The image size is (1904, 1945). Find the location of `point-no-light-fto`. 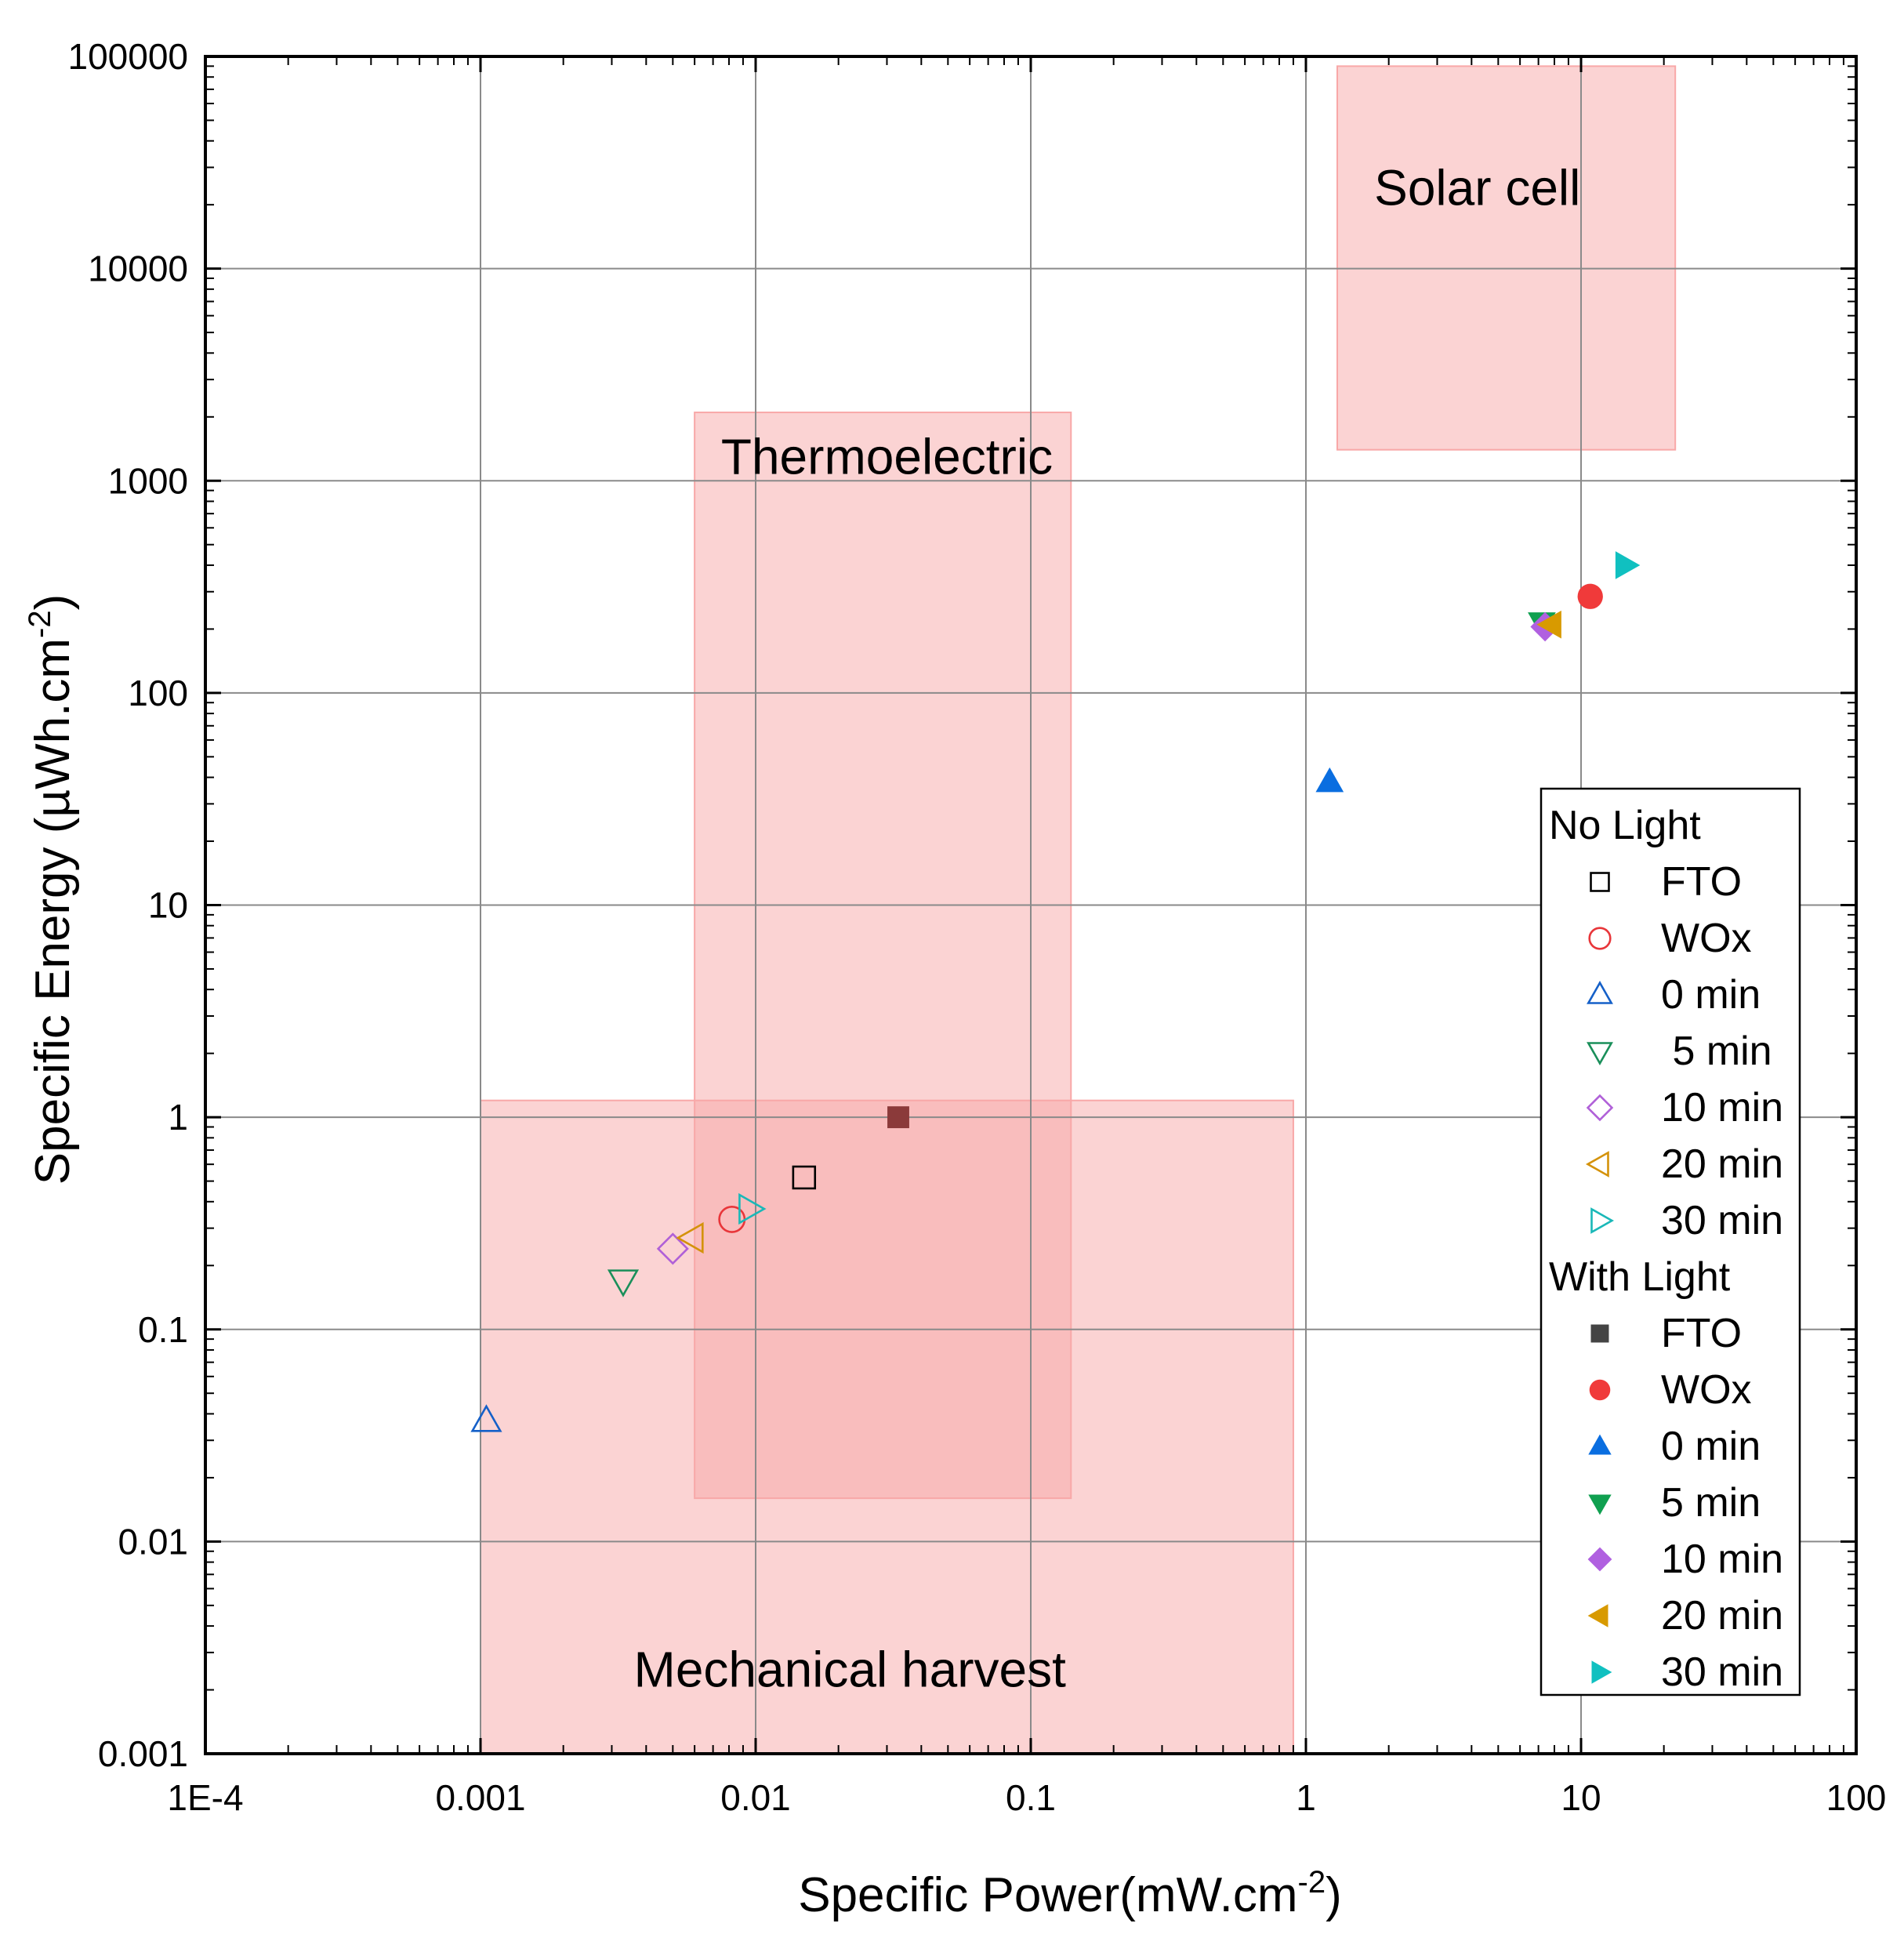

point-no-light-fto is located at coordinates (804, 1177).